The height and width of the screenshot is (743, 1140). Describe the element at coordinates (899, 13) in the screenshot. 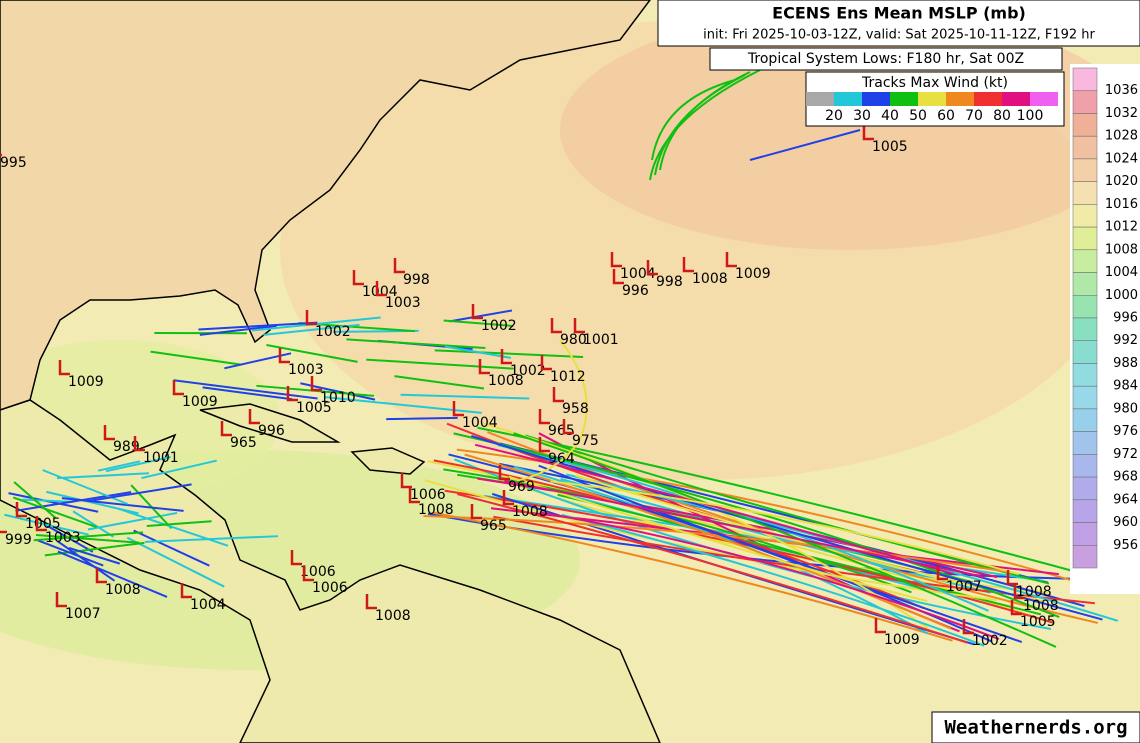

I see `title: ECENS Ens Mean MSLP (mb)` at that location.